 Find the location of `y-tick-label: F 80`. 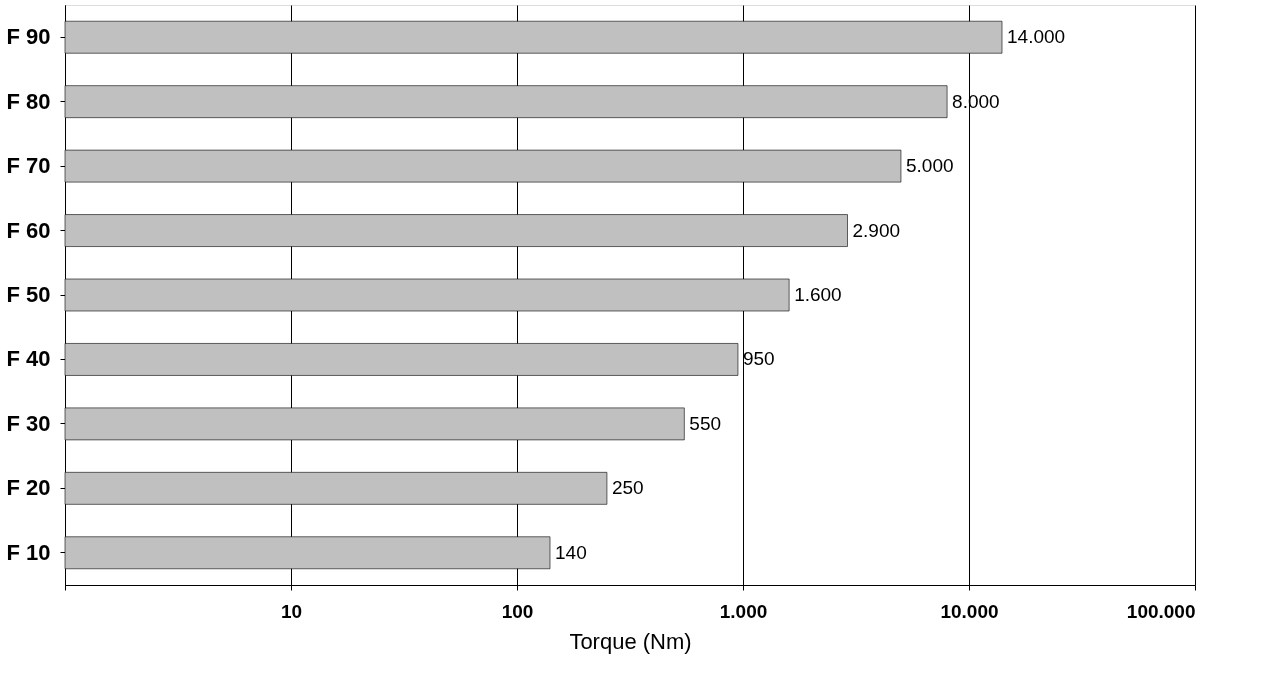

y-tick-label: F 80 is located at coordinates (28, 101).